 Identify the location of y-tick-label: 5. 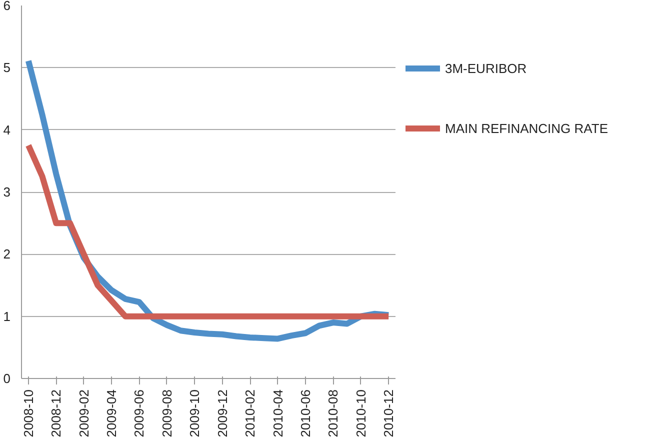
(7, 68).